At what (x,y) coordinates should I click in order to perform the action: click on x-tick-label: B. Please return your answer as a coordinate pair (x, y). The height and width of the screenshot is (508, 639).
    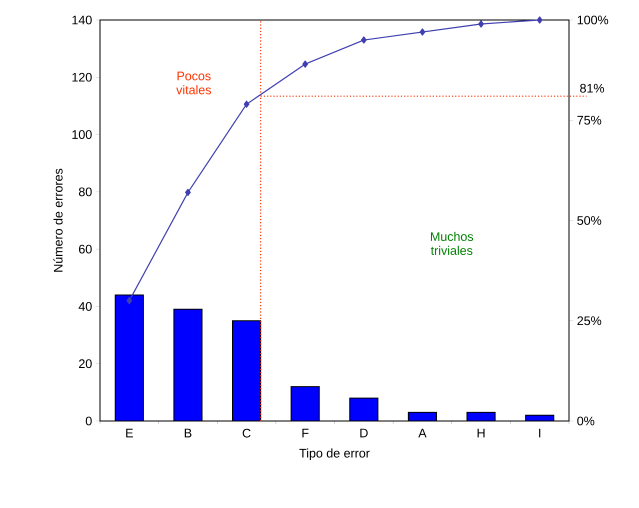
    Looking at the image, I should click on (188, 433).